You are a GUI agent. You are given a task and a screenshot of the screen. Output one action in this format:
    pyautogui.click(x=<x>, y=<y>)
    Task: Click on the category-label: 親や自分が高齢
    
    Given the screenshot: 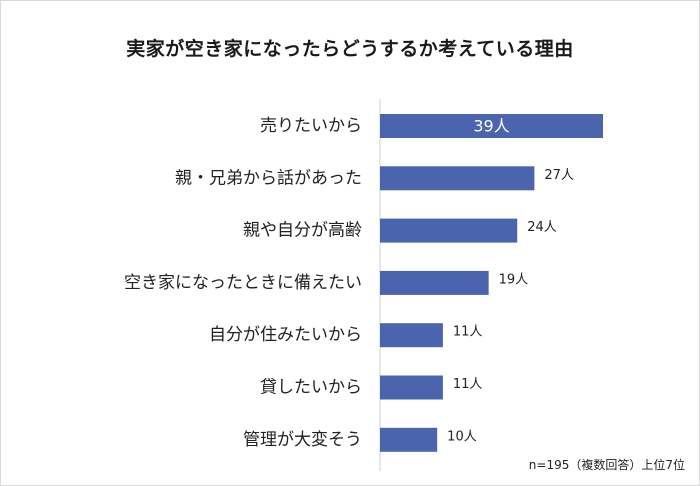 What is the action you would take?
    pyautogui.click(x=302, y=231)
    